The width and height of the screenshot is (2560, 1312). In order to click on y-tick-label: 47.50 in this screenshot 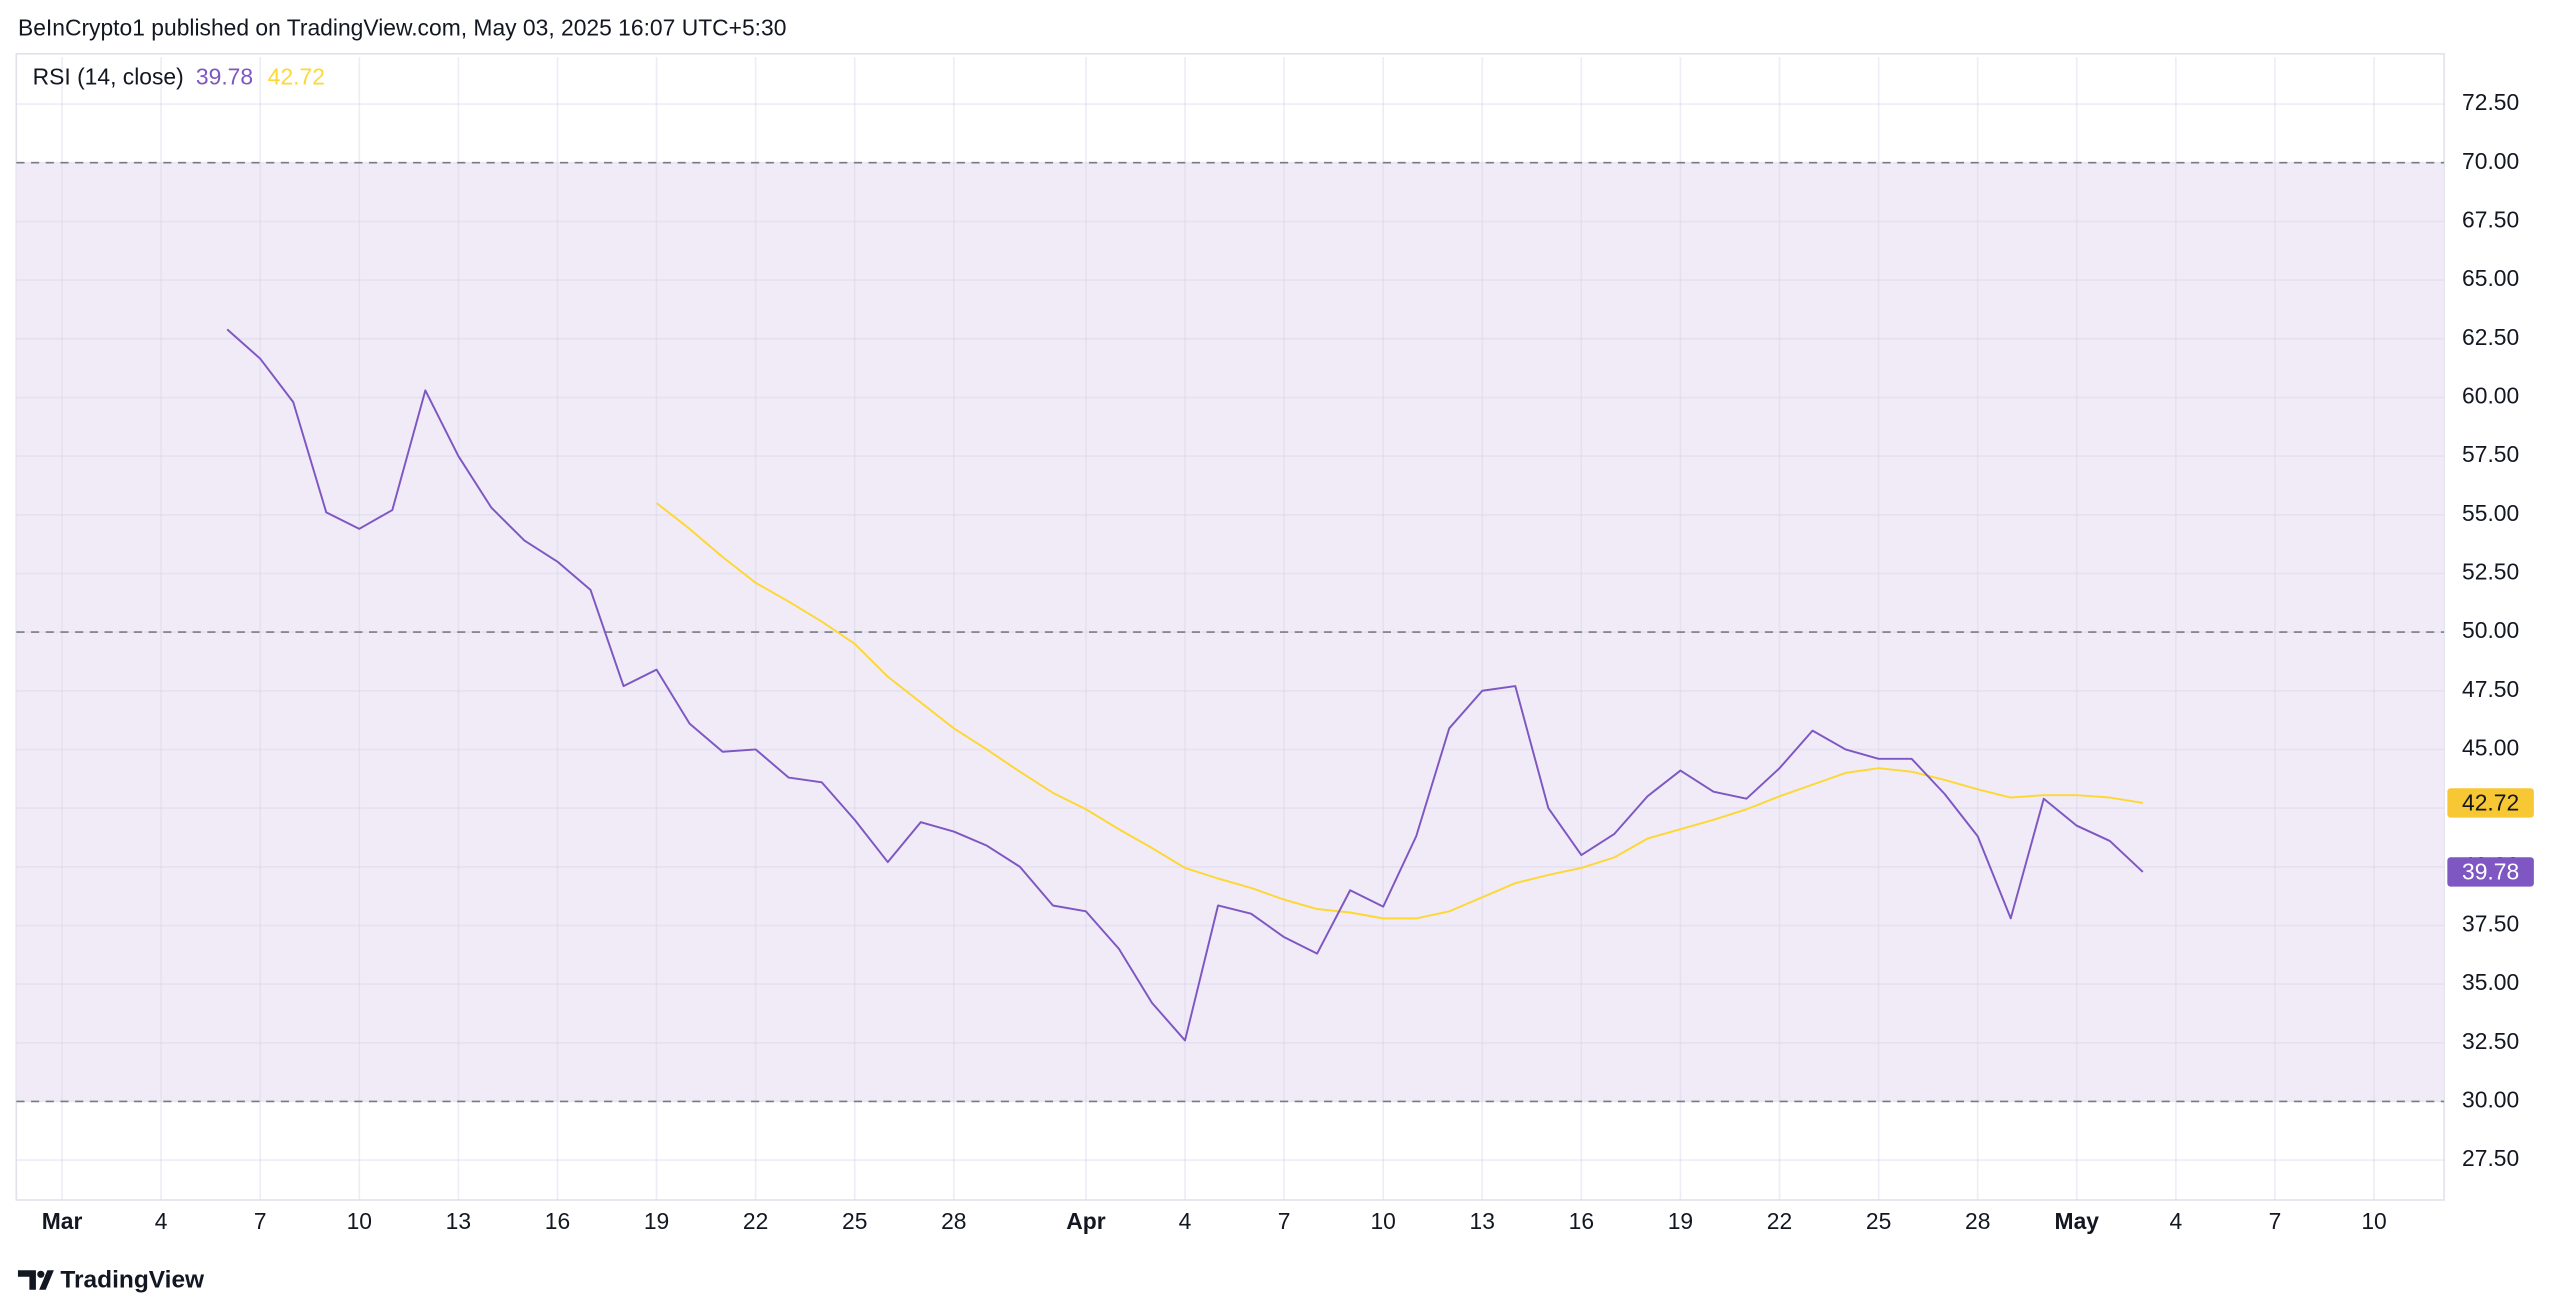, I will do `click(2490, 689)`.